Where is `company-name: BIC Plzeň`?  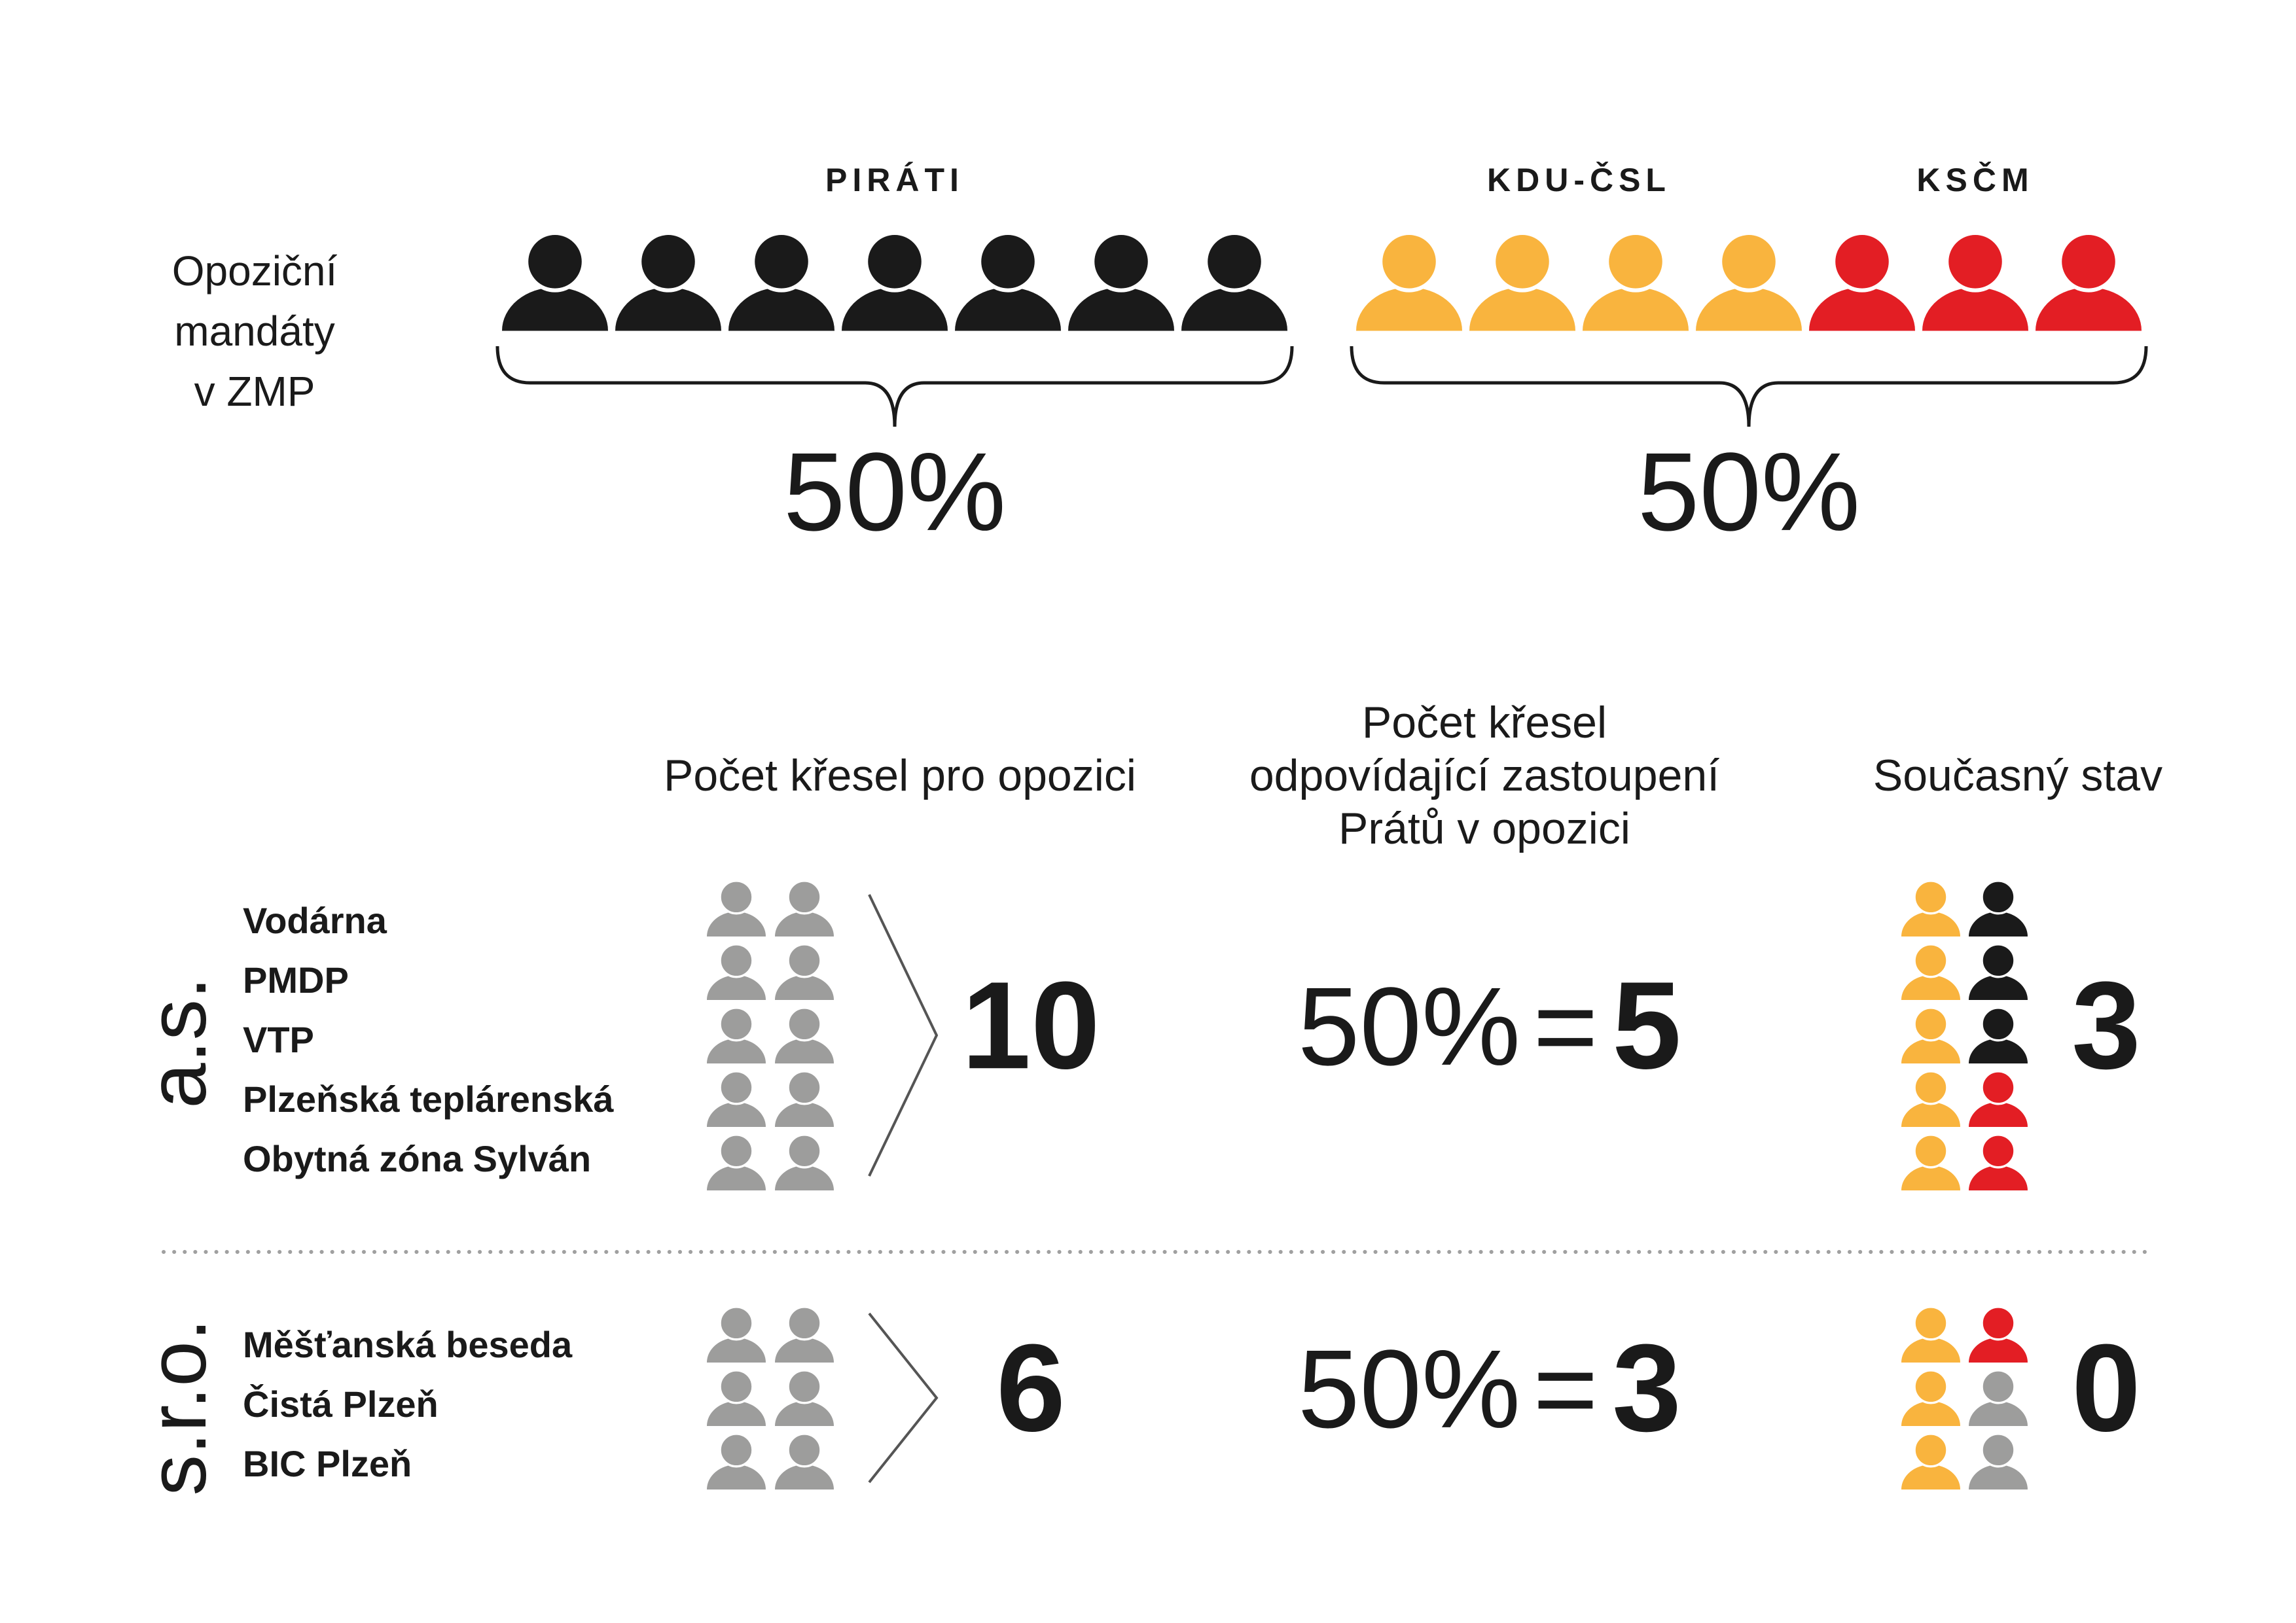 company-name: BIC Plzeň is located at coordinates (327, 1463).